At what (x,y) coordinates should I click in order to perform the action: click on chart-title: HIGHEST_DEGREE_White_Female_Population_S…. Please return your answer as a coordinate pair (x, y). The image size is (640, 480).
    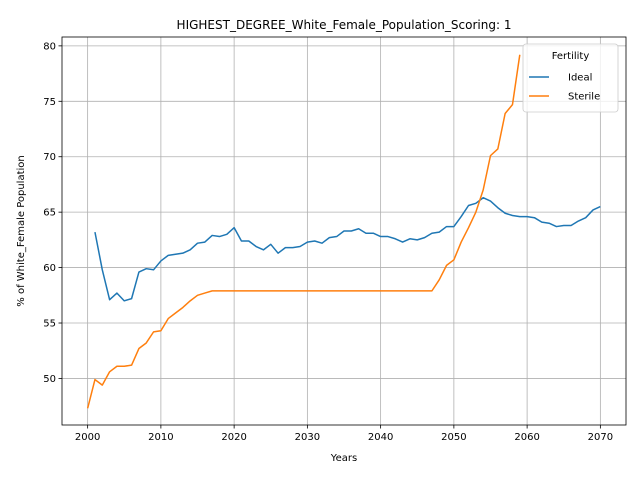
    Looking at the image, I should click on (344, 25).